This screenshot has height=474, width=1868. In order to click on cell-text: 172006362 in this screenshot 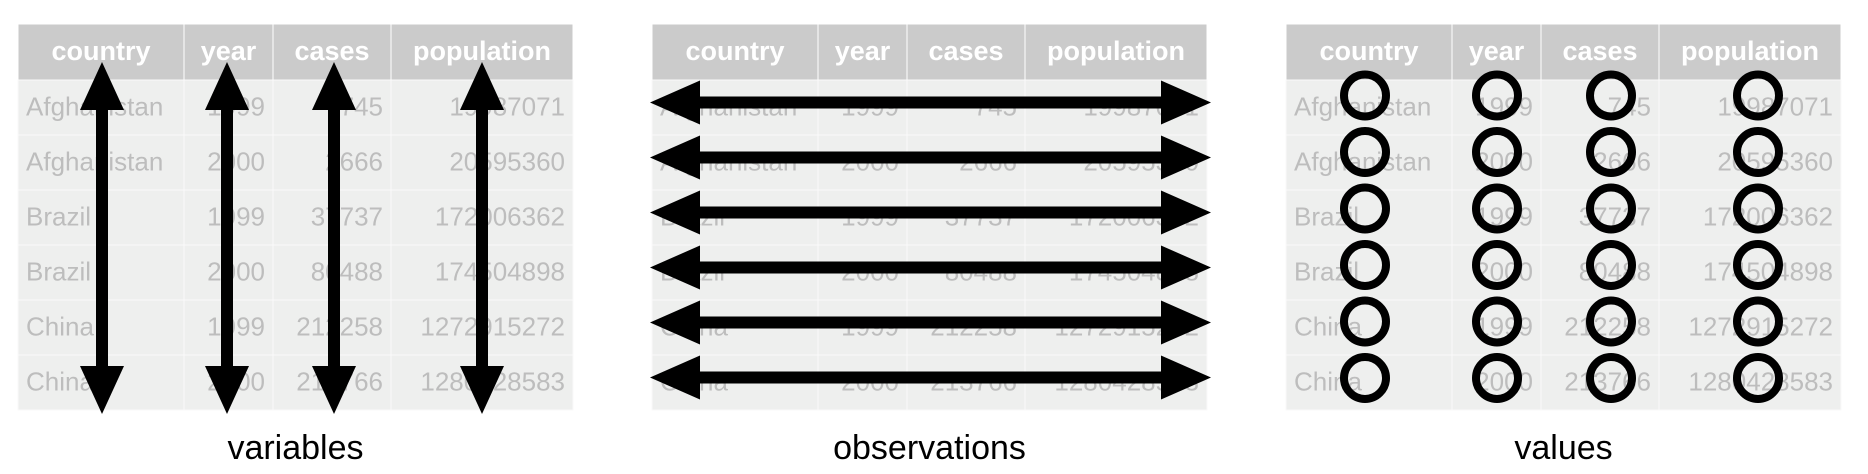, I will do `click(500, 216)`.